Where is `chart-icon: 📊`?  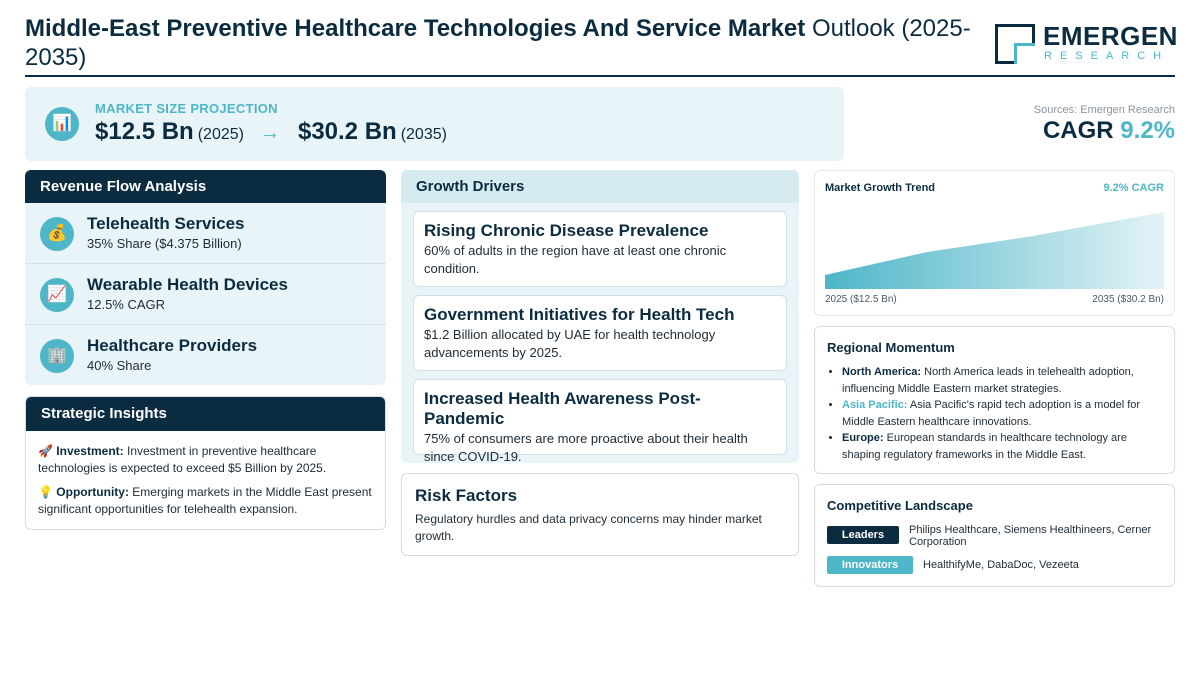 chart-icon: 📊 is located at coordinates (62, 124).